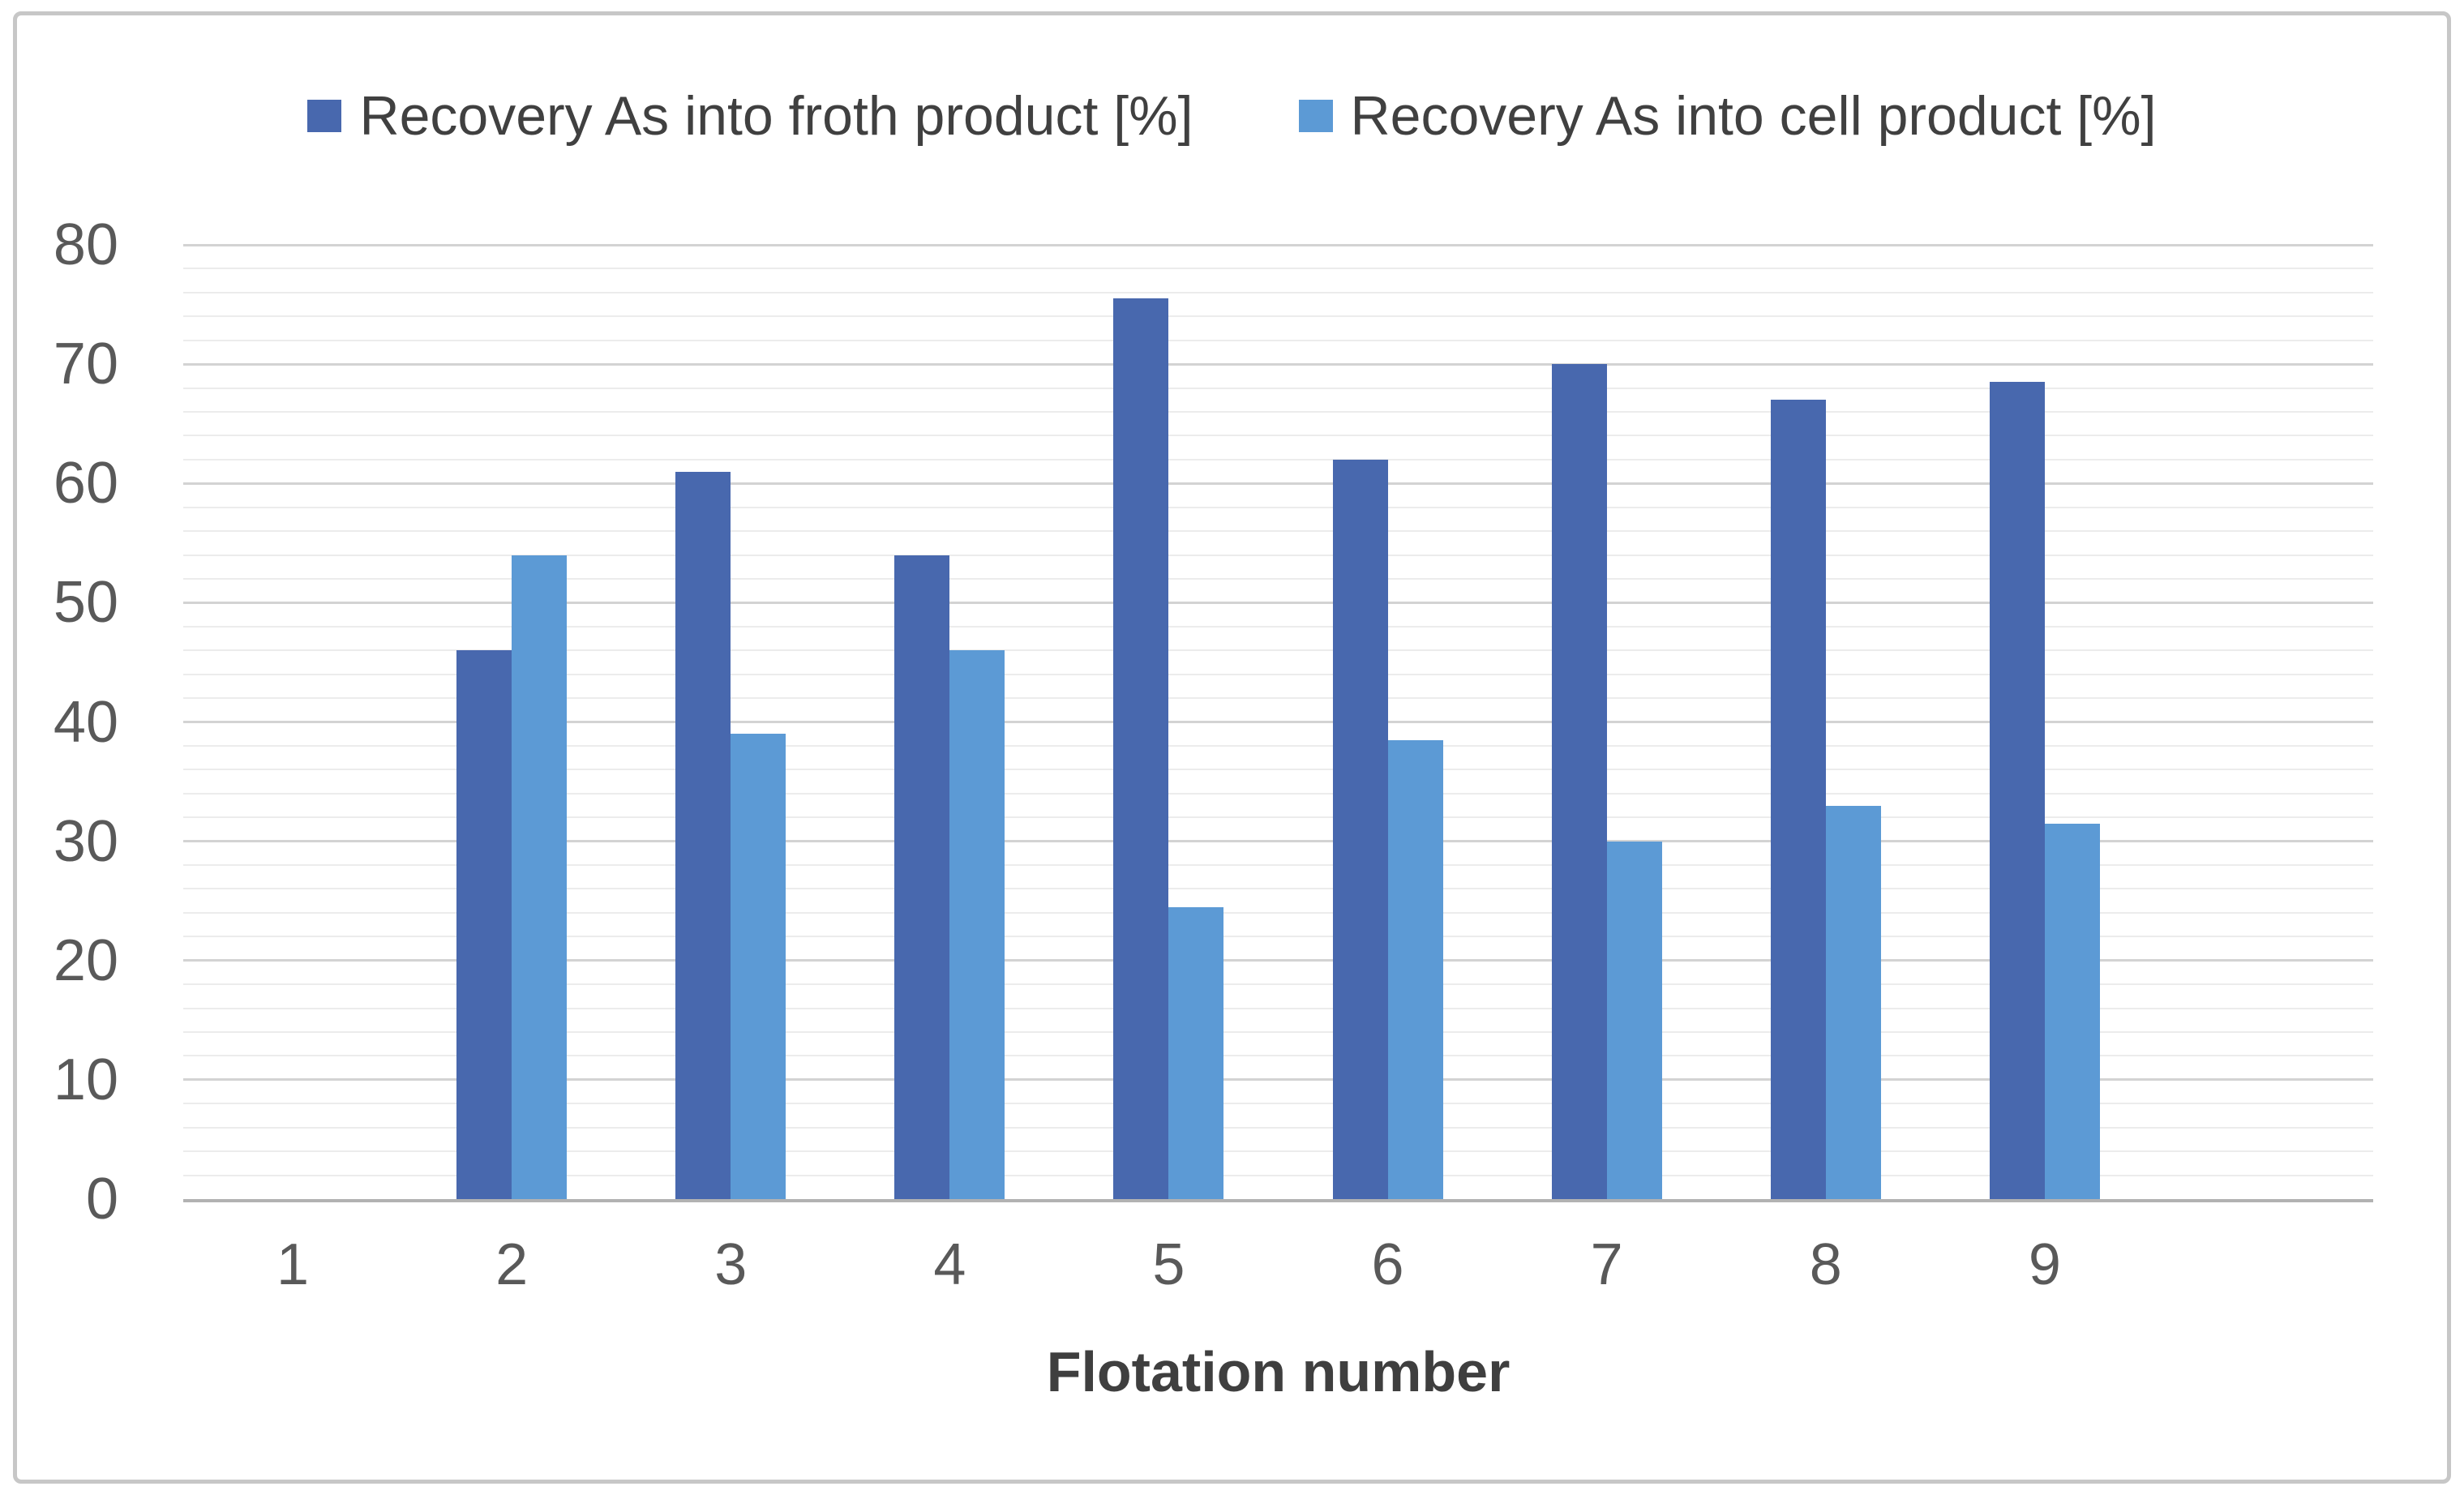 Image resolution: width=2464 pixels, height=1495 pixels. I want to click on legend-label-cell: Recovery As into cell product [%], so click(1753, 115).